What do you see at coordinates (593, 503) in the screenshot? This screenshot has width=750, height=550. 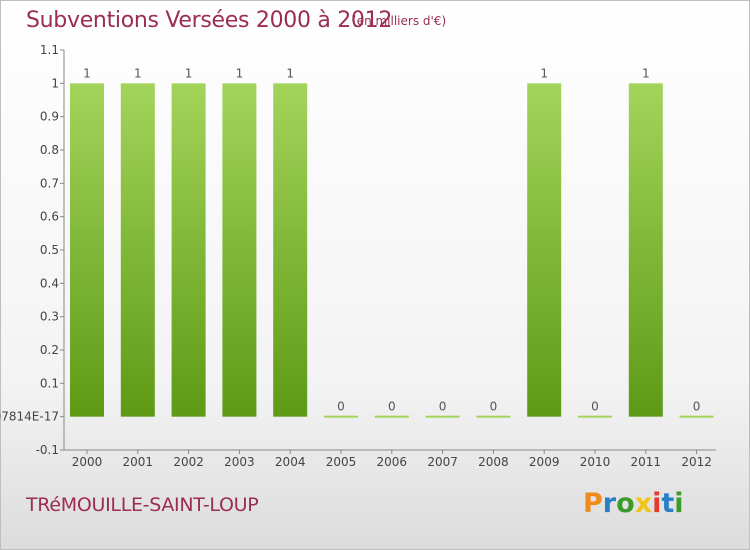 I see `logo-letter: P` at bounding box center [593, 503].